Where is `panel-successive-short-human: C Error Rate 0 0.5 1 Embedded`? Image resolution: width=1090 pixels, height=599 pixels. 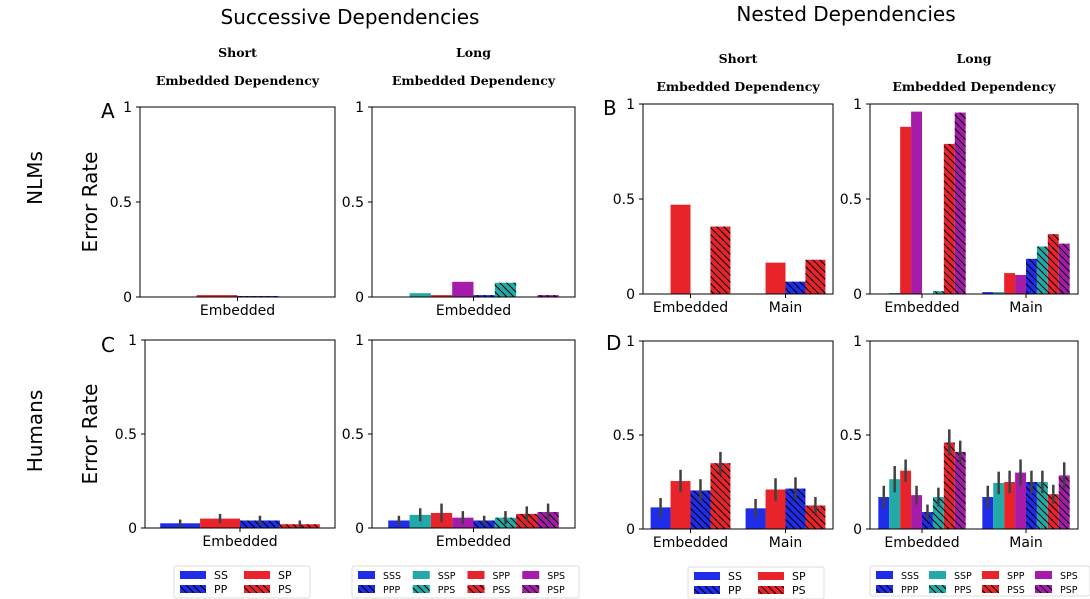
panel-successive-short-human: C Error Rate 0 0.5 1 Embedded is located at coordinates (207, 441).